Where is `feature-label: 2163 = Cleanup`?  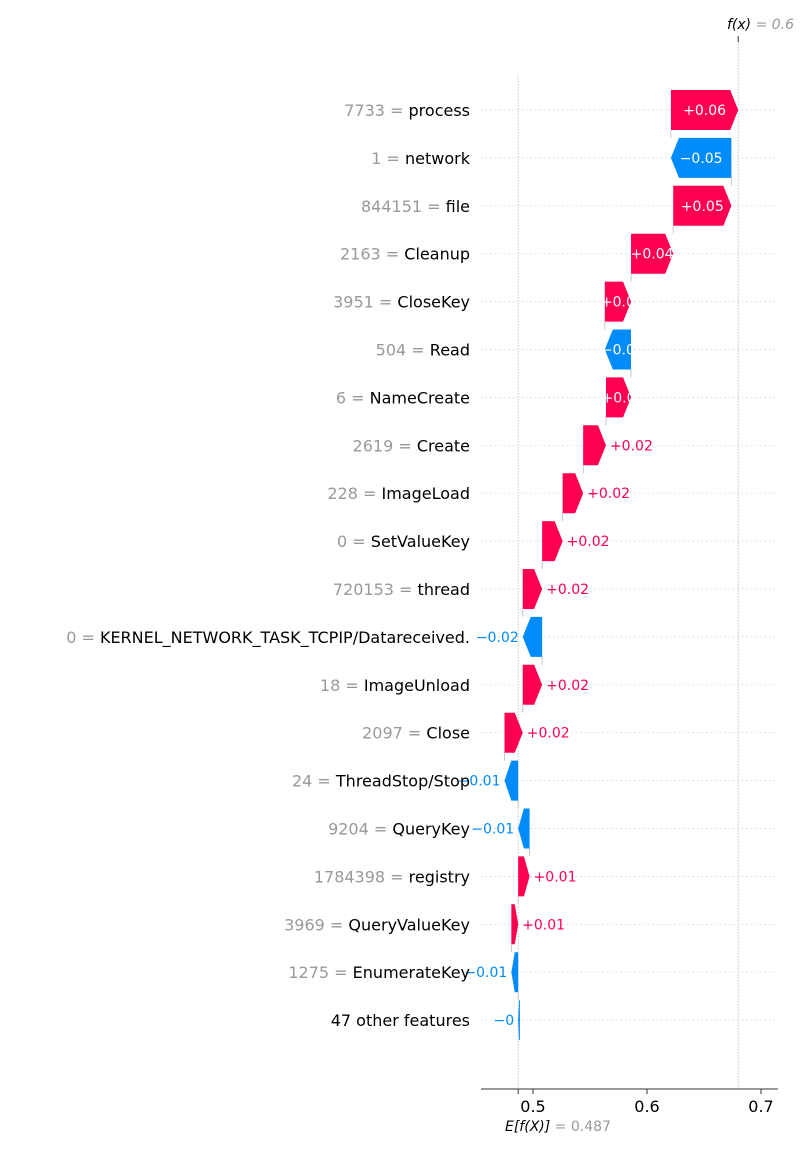 feature-label: 2163 = Cleanup is located at coordinates (405, 254).